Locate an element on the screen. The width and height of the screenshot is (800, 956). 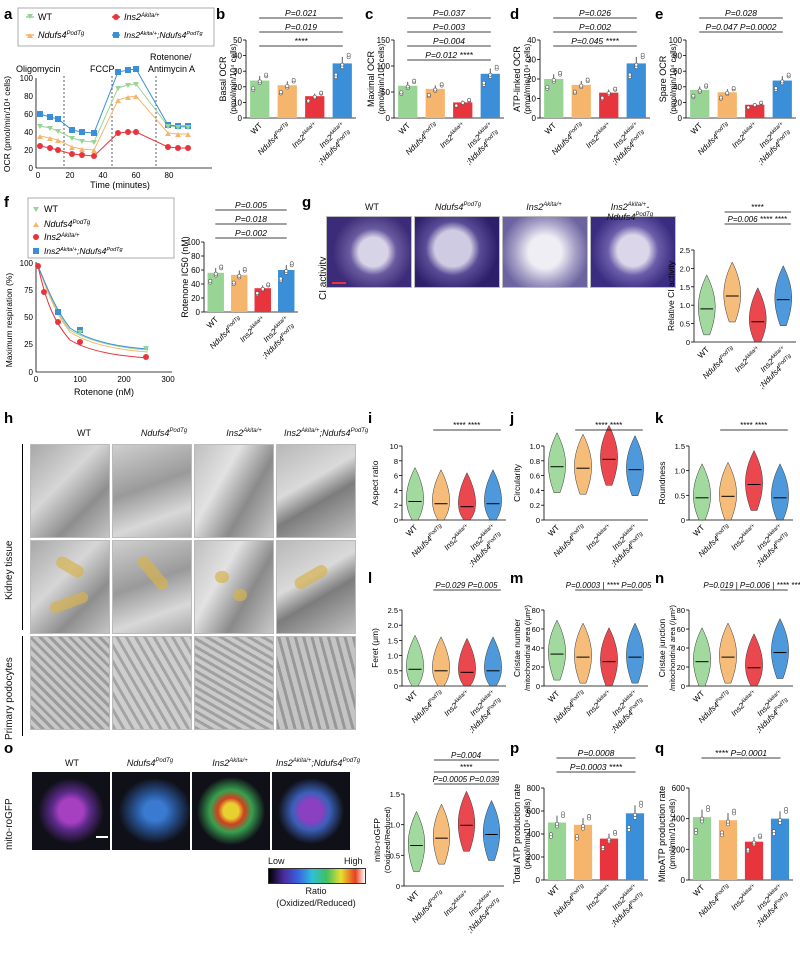
y-tick-label: 20 is located at coordinates (536, 667).